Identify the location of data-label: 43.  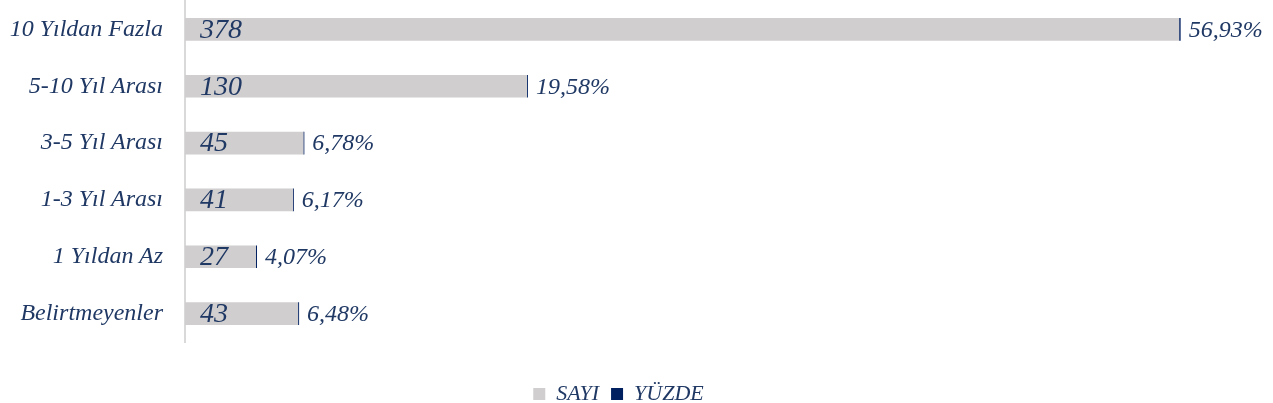
(214, 312).